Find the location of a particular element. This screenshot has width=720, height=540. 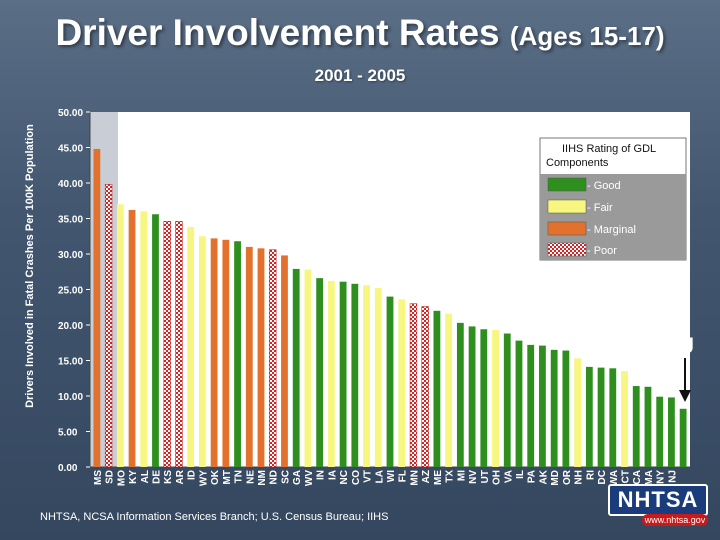

nj-annotation: NJ is located at coordinates (680, 345).